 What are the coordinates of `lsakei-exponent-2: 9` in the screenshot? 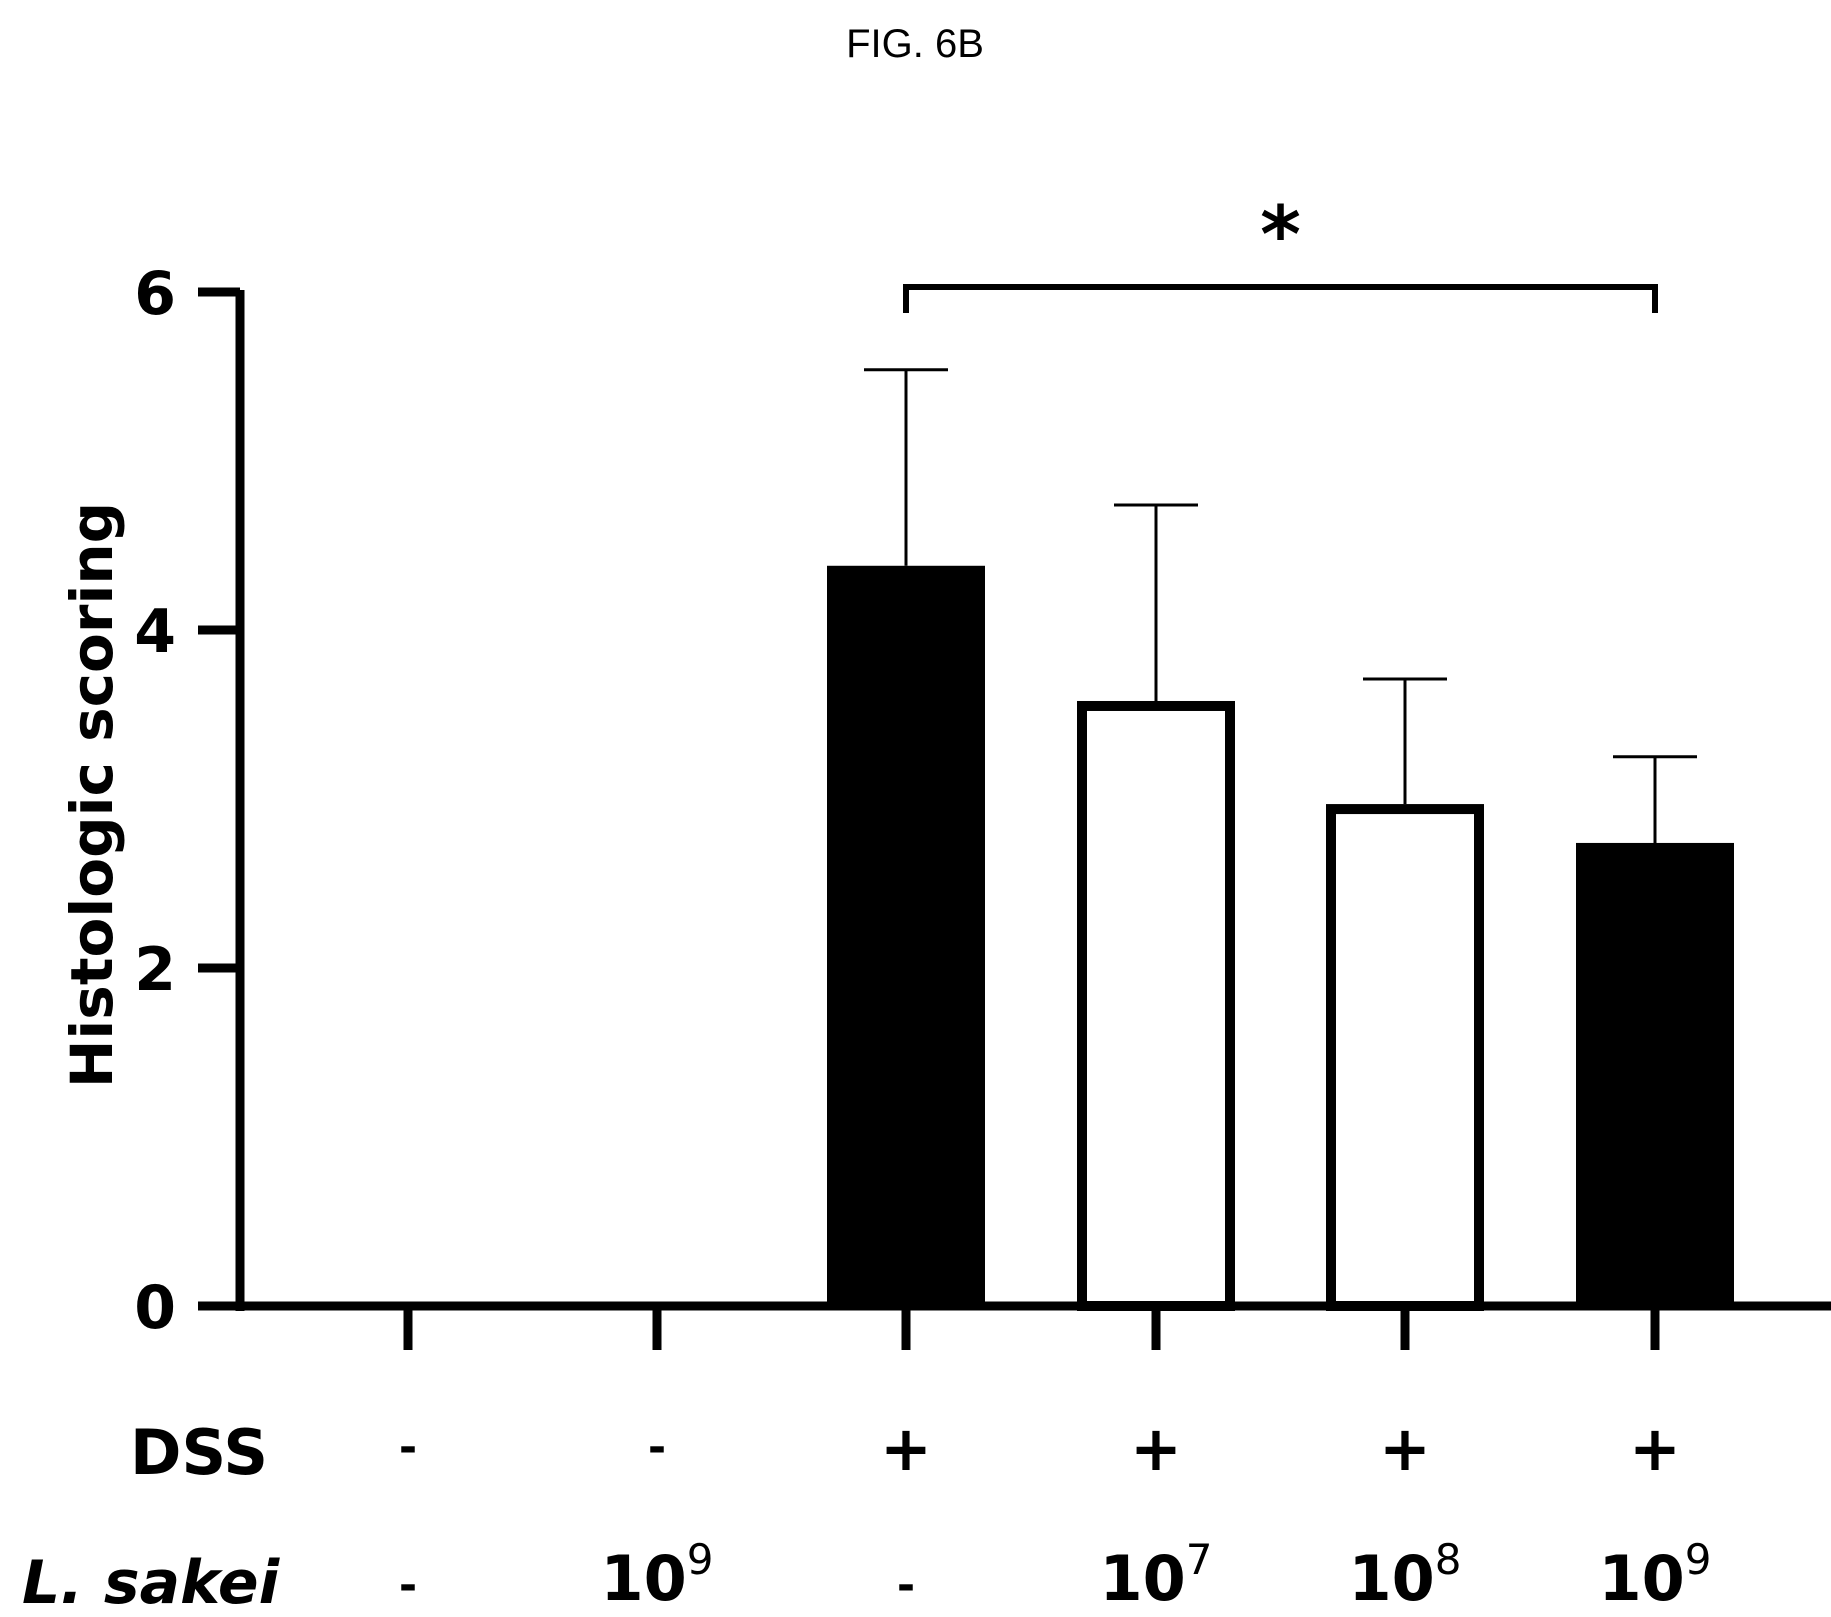 It's located at (700, 1559).